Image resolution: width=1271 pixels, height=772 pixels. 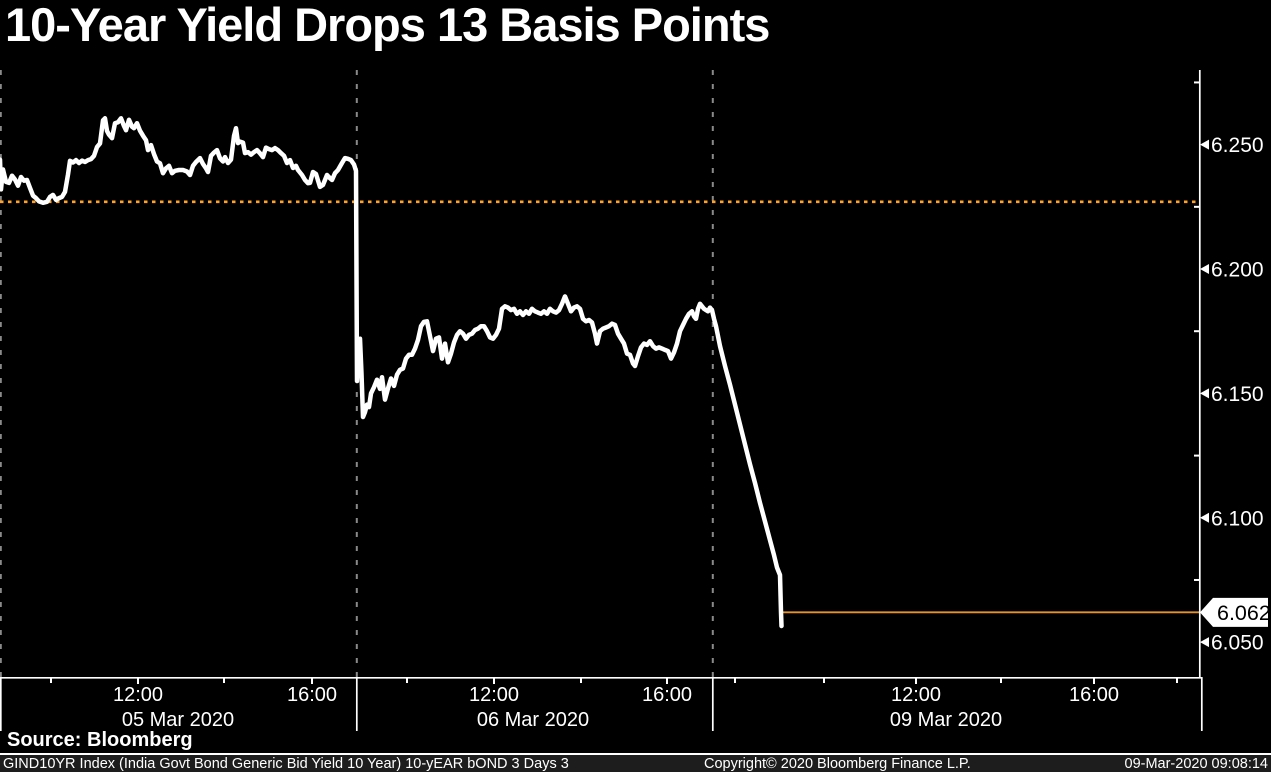 What do you see at coordinates (1237, 145) in the screenshot?
I see `y-tick-label: 6.250` at bounding box center [1237, 145].